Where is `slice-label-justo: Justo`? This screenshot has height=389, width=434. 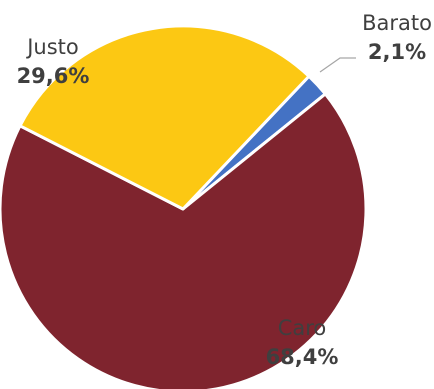
slice-label-justo: Justo is located at coordinates (52, 47).